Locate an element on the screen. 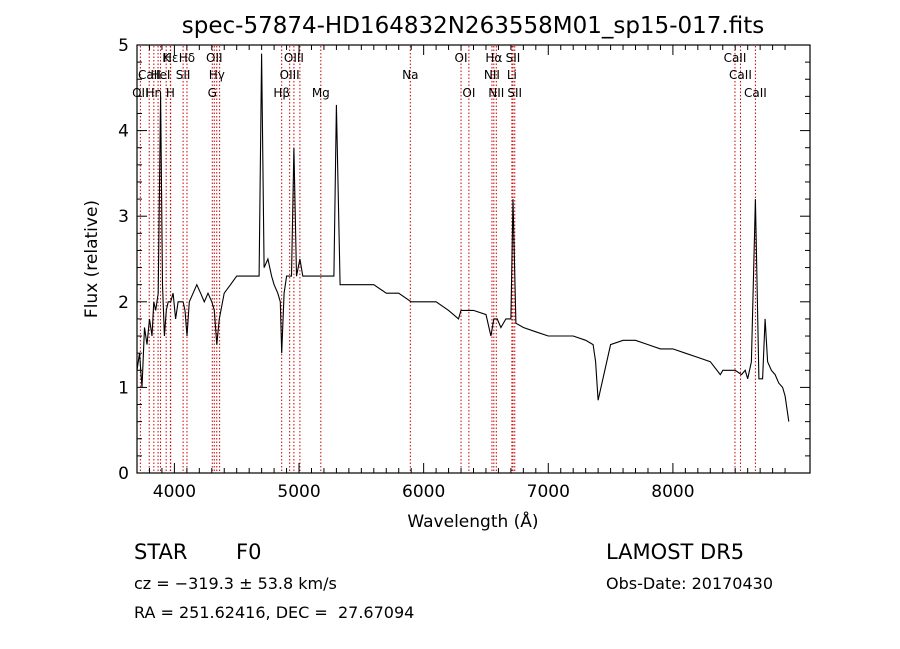 This screenshot has width=900, height=649. y-tick-label: 1 is located at coordinates (123, 388).